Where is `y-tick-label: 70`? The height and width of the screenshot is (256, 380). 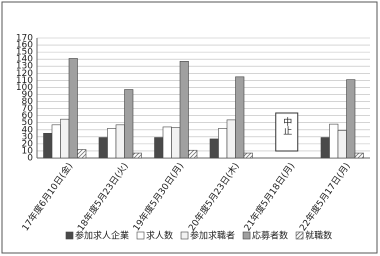
y-tick-label: 70 is located at coordinates (28, 109).